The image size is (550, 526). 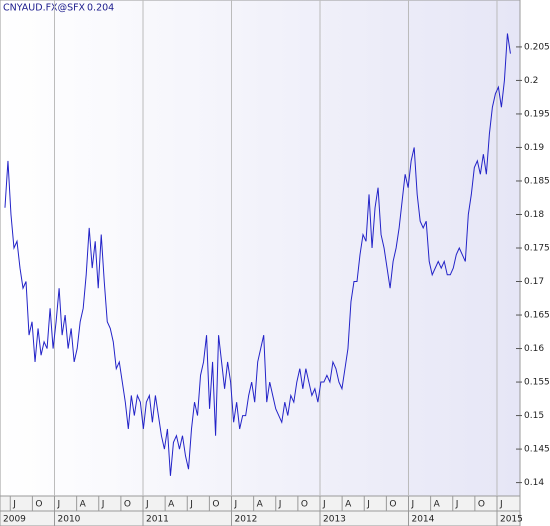 What do you see at coordinates (537, 114) in the screenshot?
I see `y-tick-label: 0.195` at bounding box center [537, 114].